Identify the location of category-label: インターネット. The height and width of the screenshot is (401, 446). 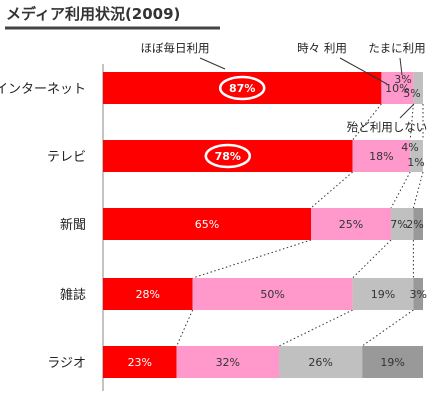
(43, 89).